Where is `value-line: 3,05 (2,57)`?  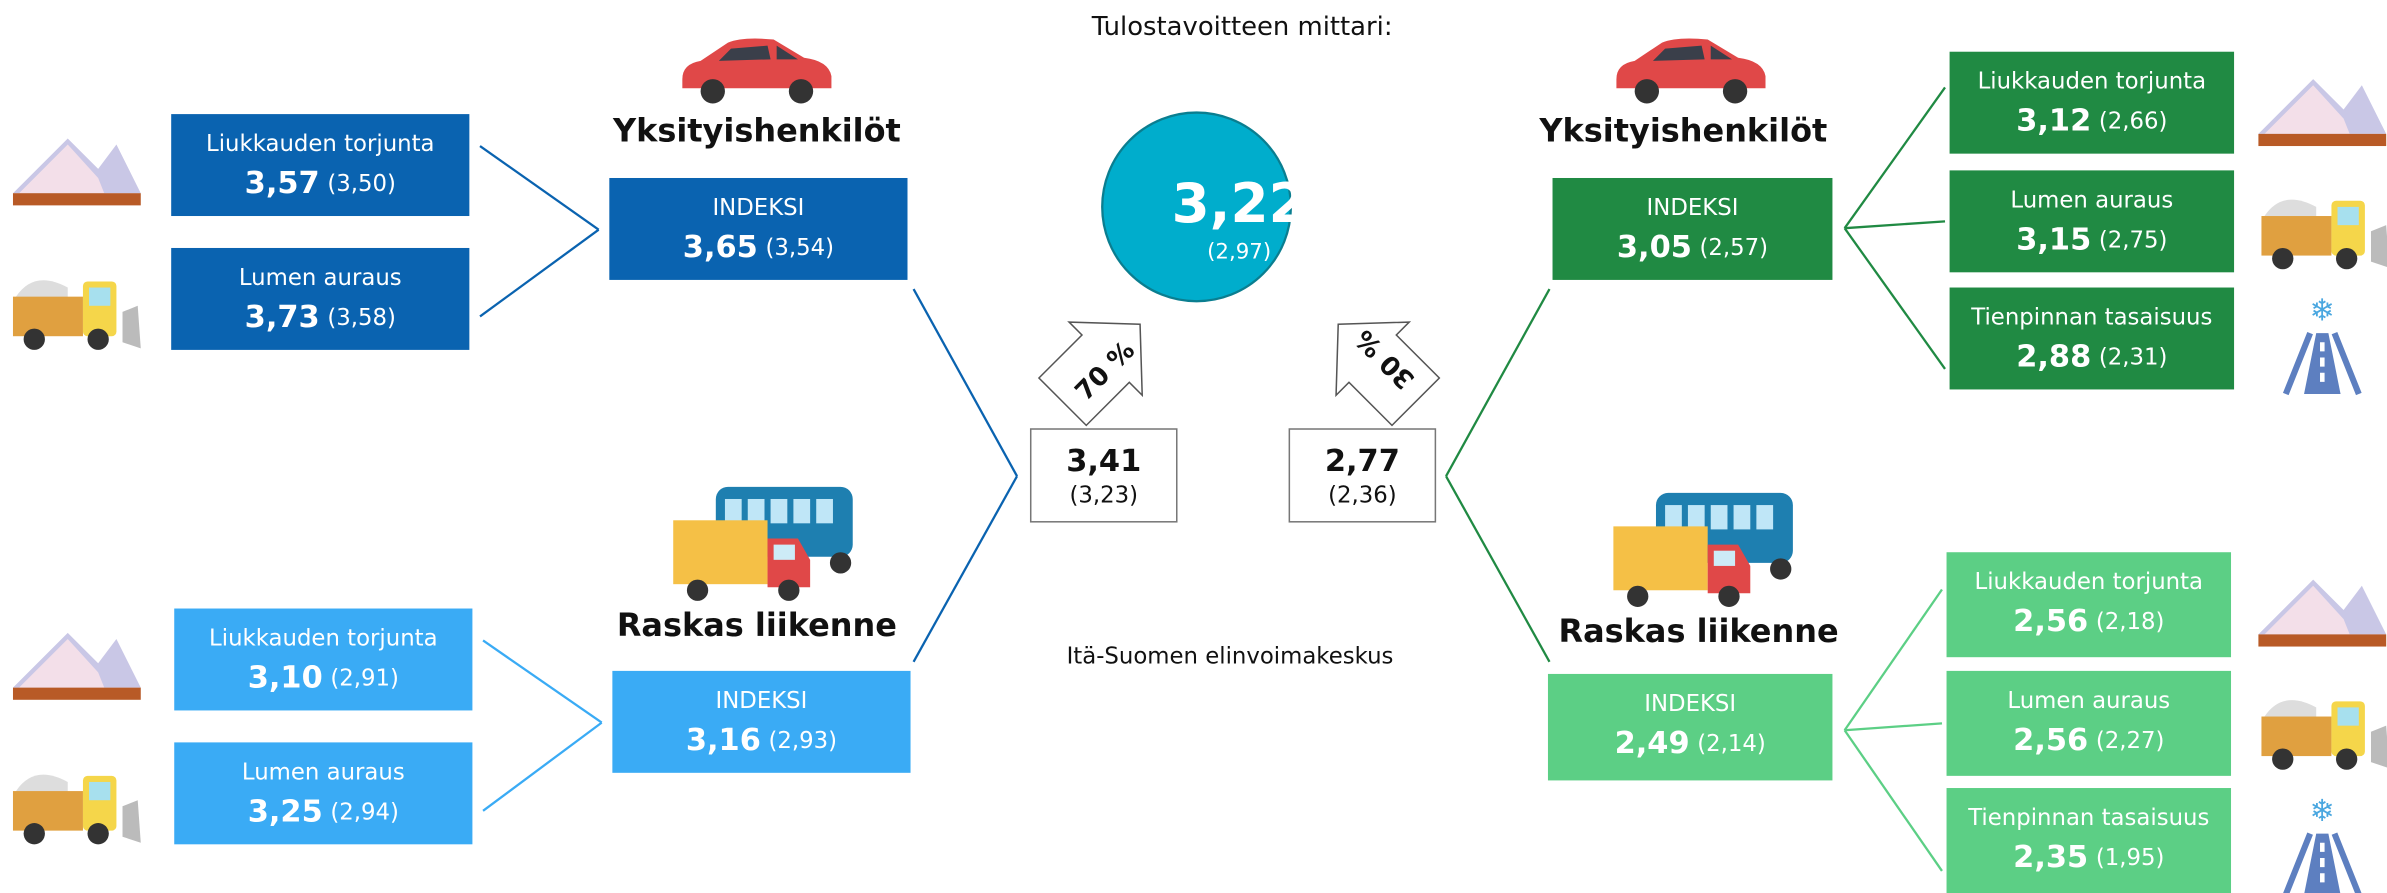
value-line: 3,05 (2,57) is located at coordinates (1692, 246).